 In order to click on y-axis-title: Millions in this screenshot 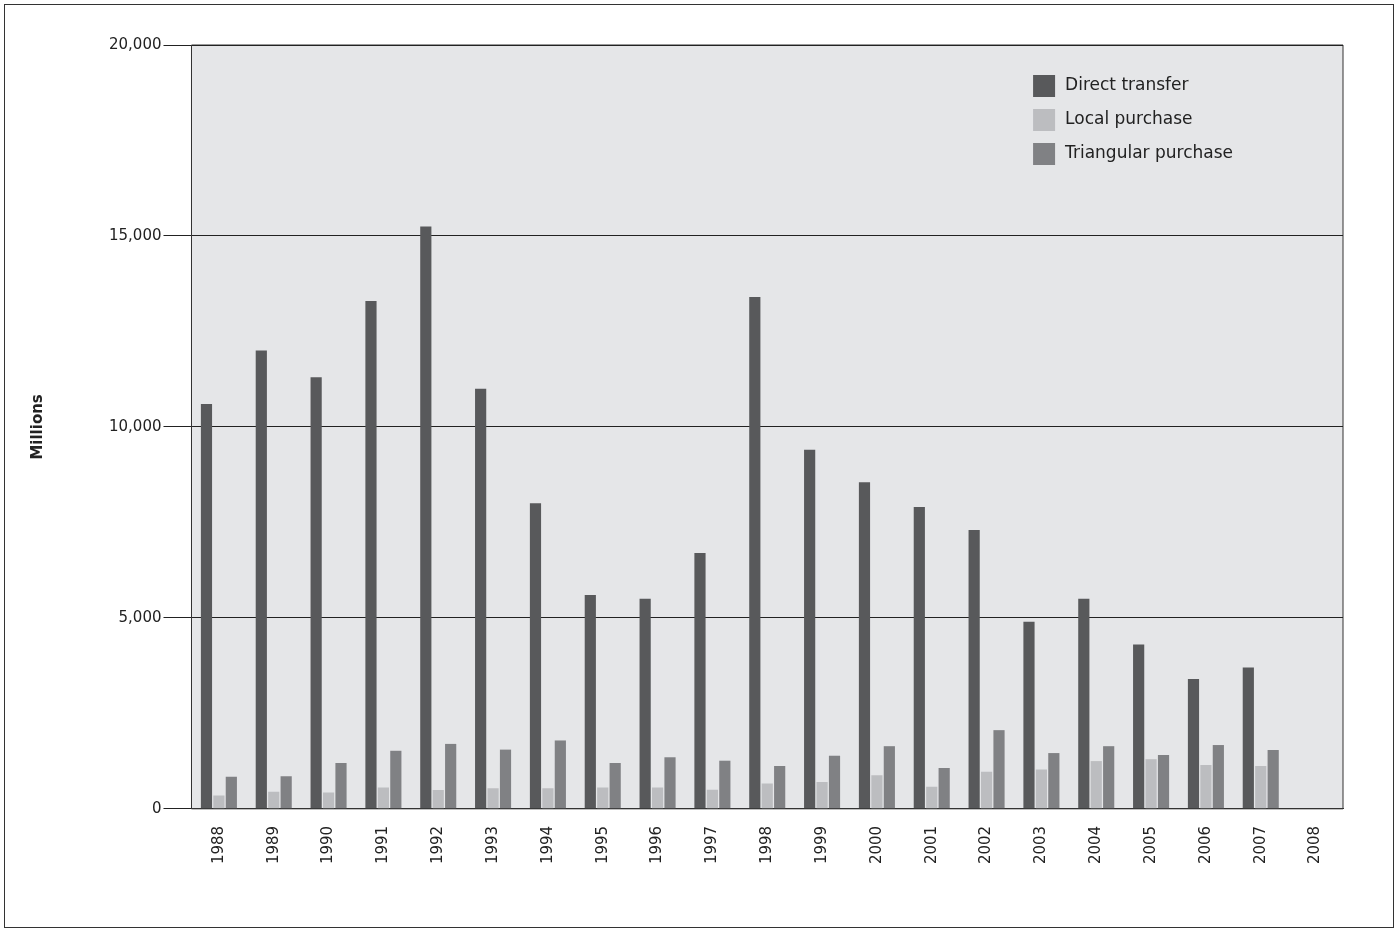, I will do `click(36, 427)`.